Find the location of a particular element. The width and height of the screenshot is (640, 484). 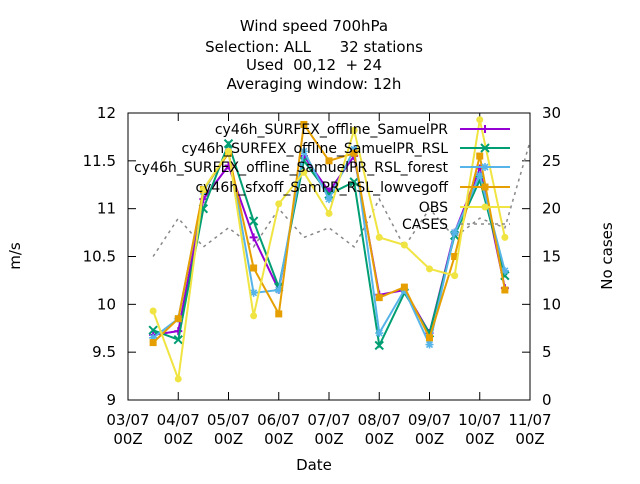

x-tick-label: 08/07 is located at coordinates (379, 420).